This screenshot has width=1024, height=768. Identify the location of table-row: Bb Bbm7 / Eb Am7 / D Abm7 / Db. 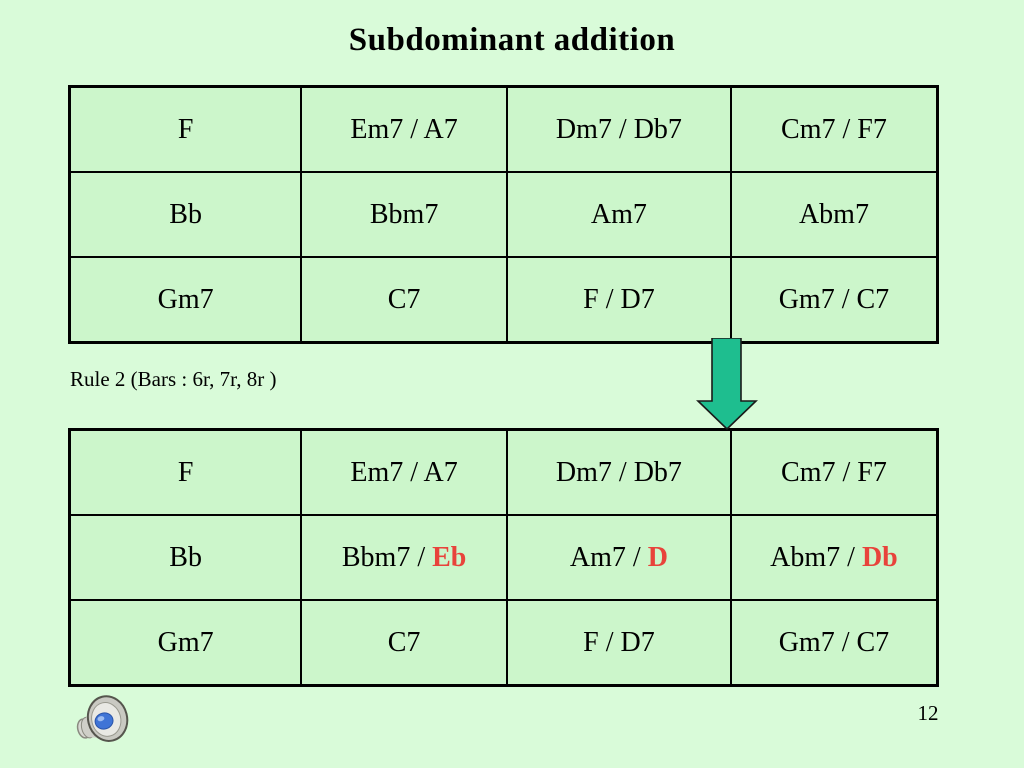
(503, 557).